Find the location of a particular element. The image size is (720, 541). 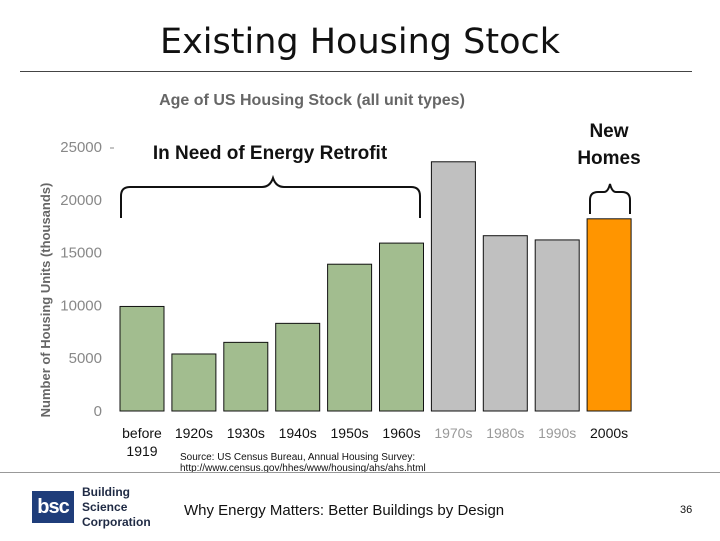

new-homes-brace is located at coordinates (610, 198).